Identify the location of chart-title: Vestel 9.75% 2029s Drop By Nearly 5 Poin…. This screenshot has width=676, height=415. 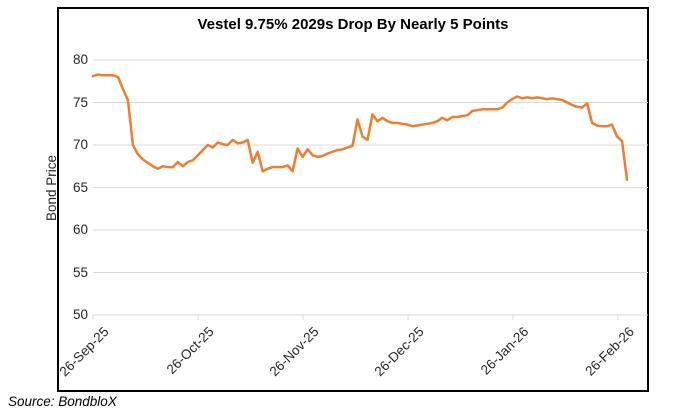
(353, 24).